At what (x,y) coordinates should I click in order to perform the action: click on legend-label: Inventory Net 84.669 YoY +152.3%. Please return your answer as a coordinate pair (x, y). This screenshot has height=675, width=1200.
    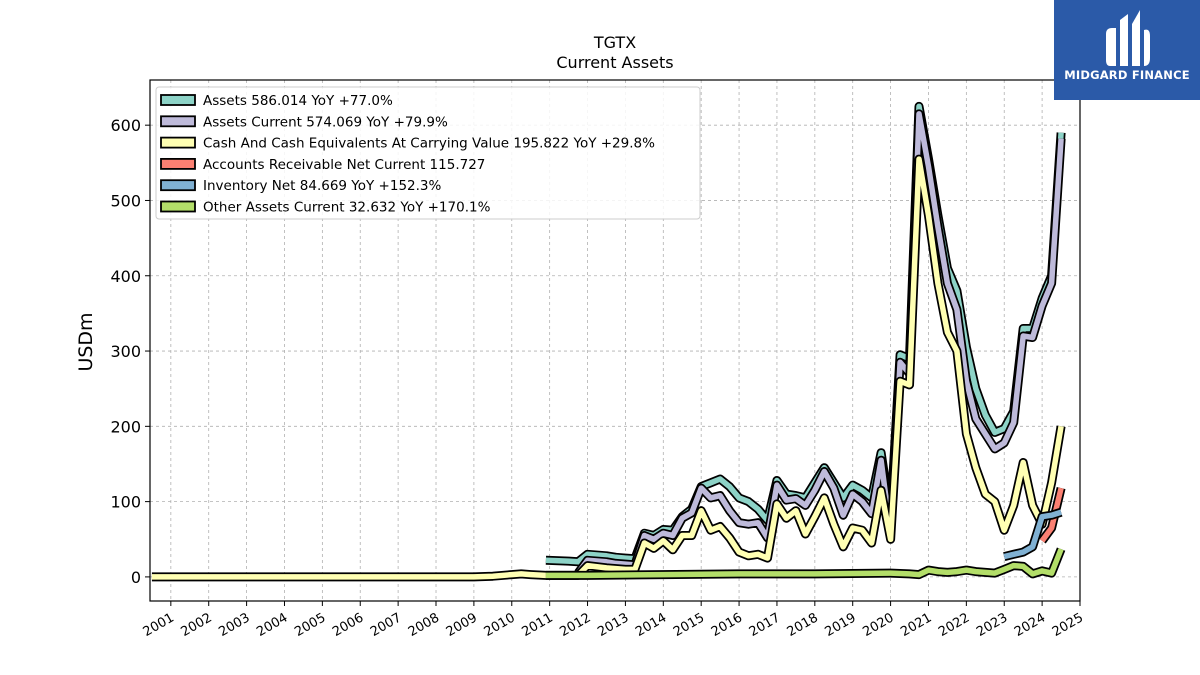
    Looking at the image, I should click on (322, 186).